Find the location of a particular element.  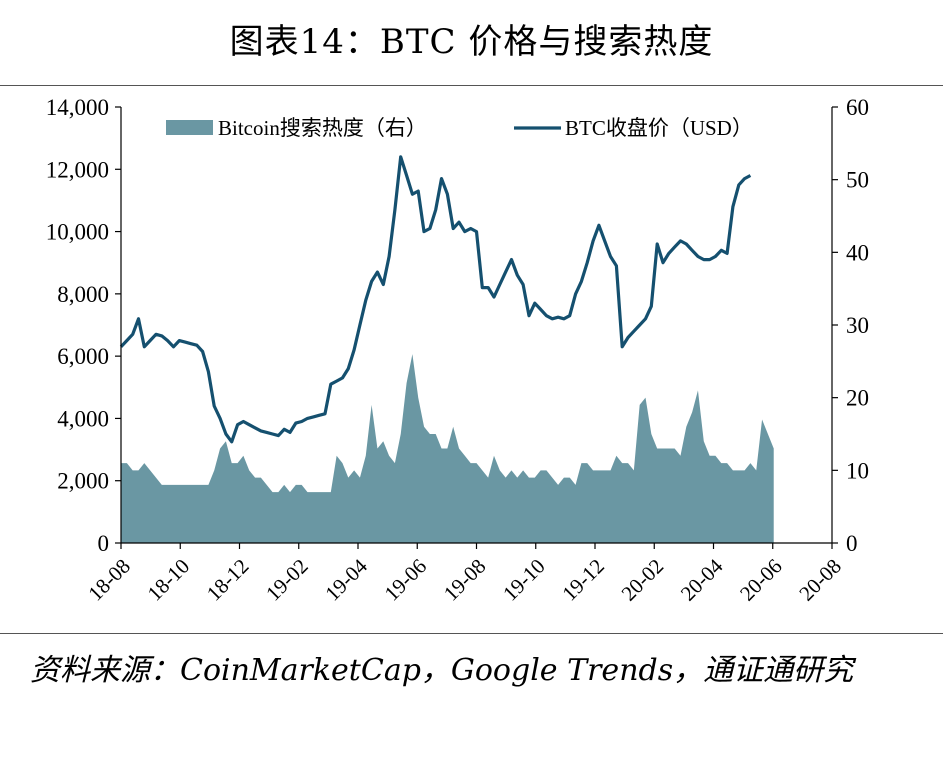

x-tick-label: 18-10 is located at coordinates (169, 580).